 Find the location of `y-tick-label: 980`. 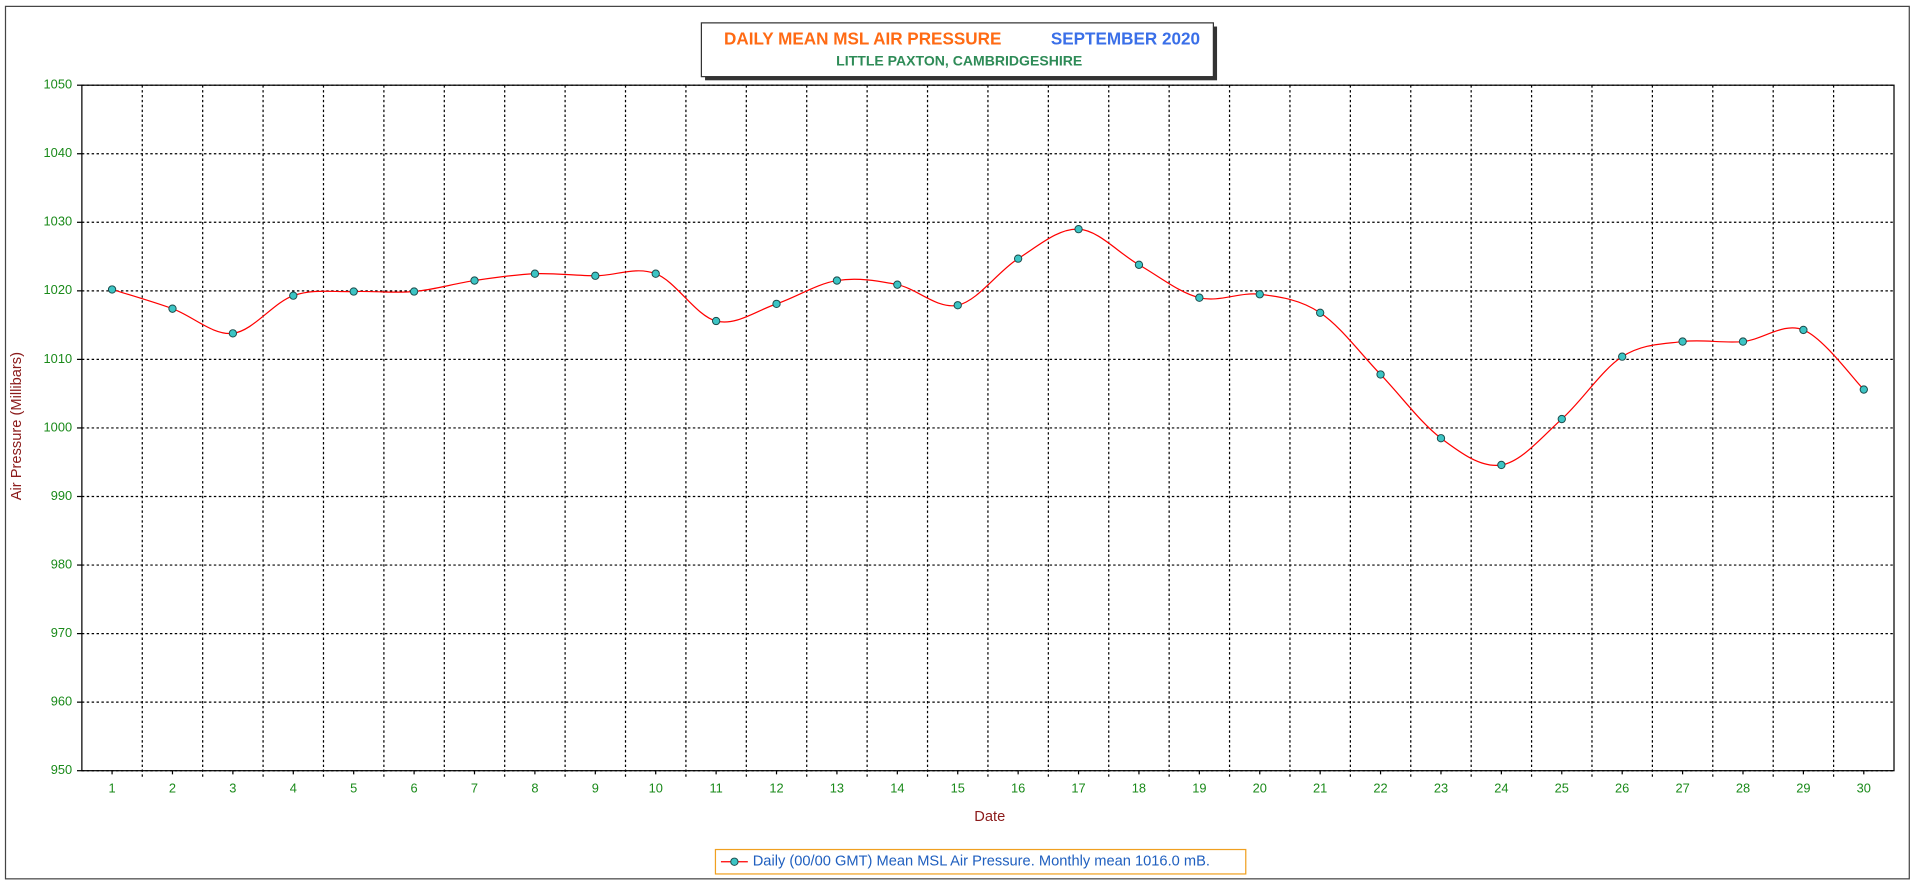

y-tick-label: 980 is located at coordinates (61, 563).